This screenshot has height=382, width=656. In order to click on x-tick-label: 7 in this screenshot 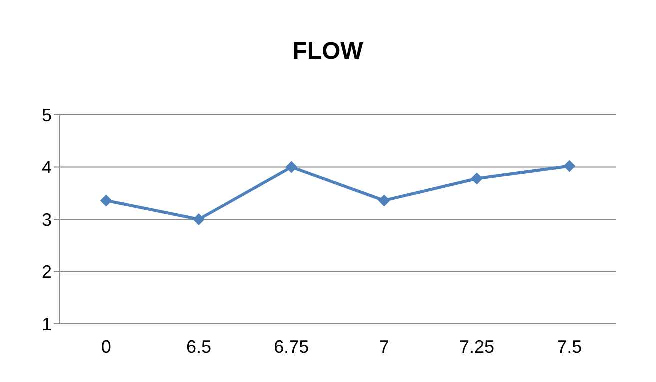, I will do `click(384, 346)`.